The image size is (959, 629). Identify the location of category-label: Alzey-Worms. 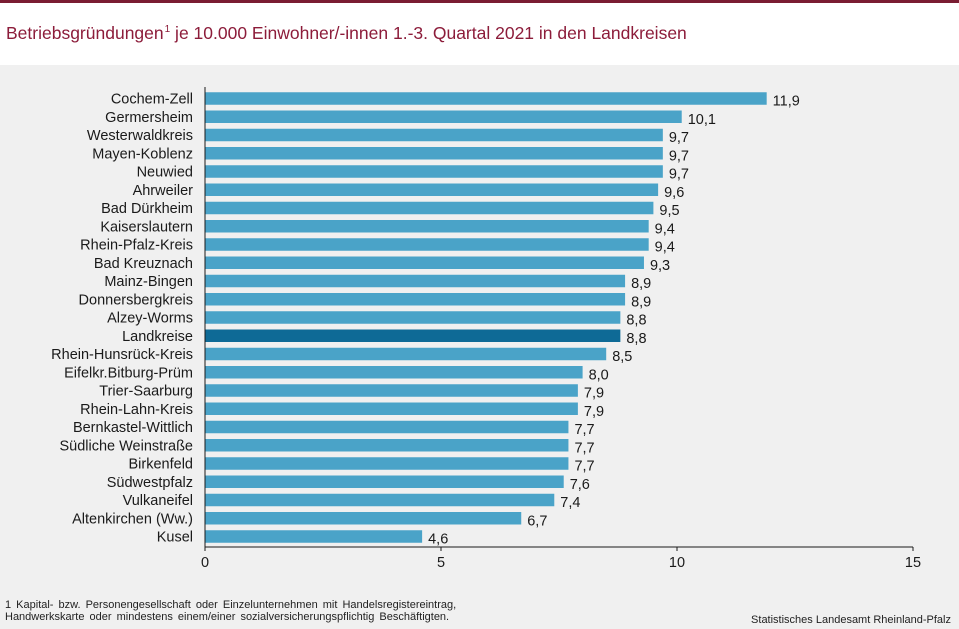
(150, 319).